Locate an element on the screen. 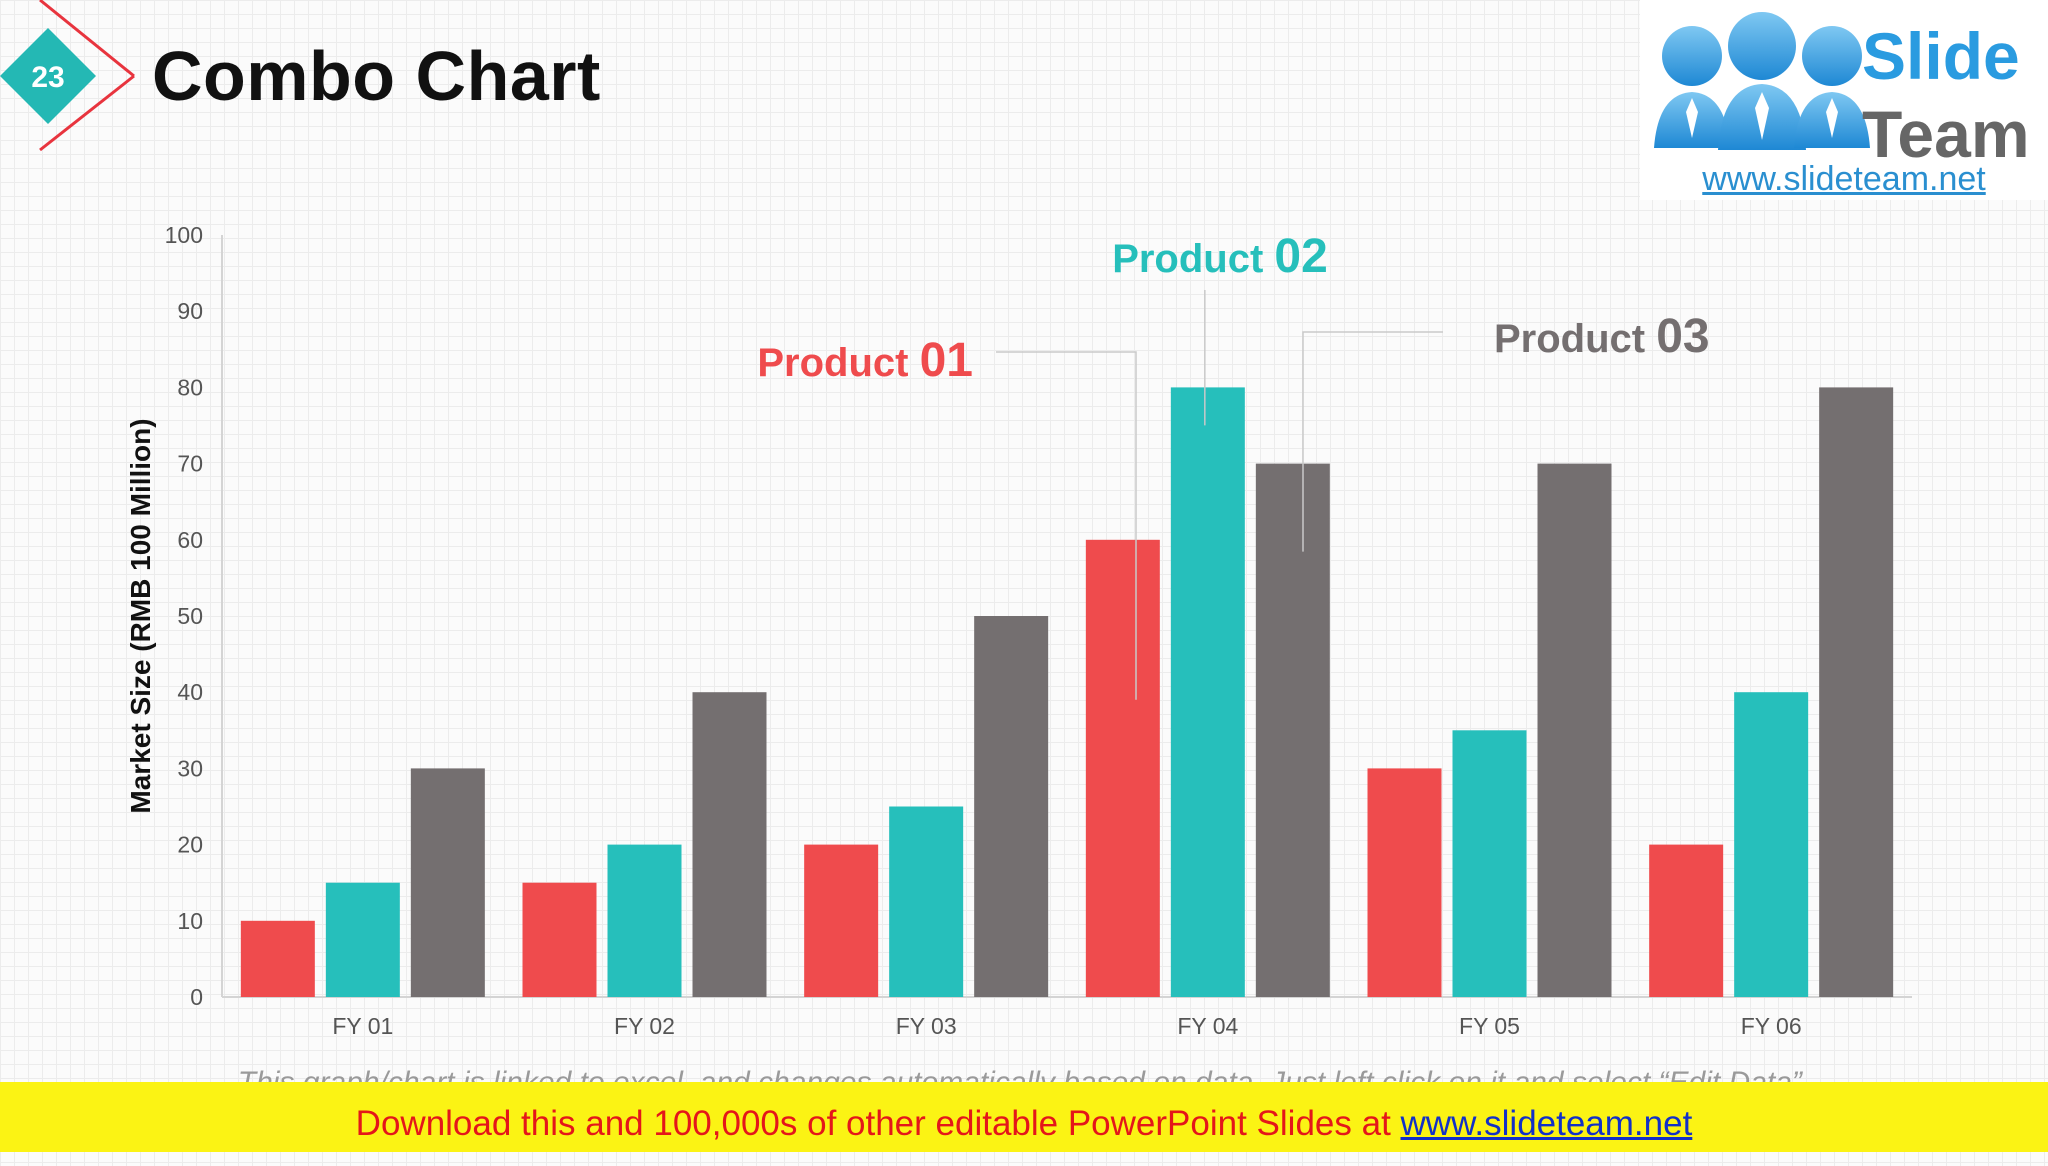 The image size is (2048, 1166). callout-label-product-02: Product 02 is located at coordinates (1220, 256).